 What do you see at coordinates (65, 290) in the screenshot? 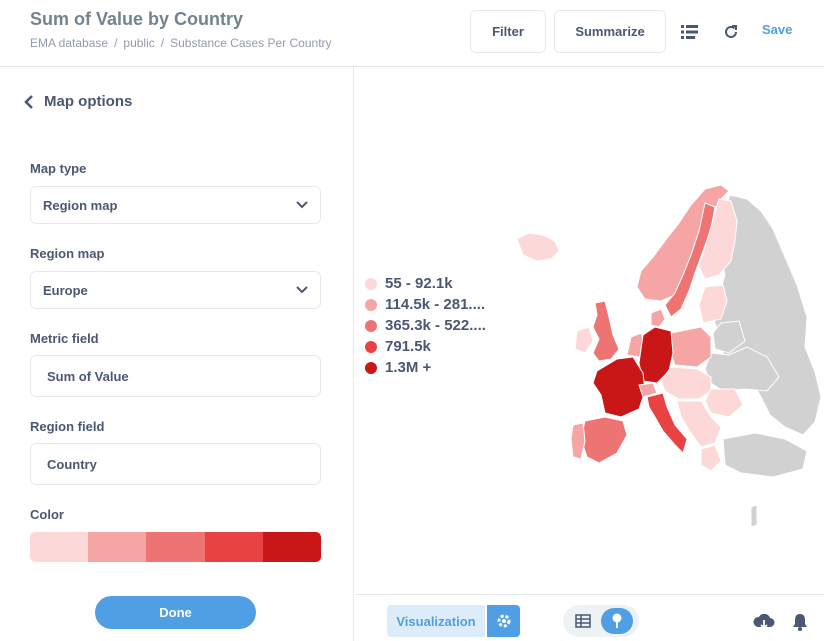
I see `region-map-value: Europe` at bounding box center [65, 290].